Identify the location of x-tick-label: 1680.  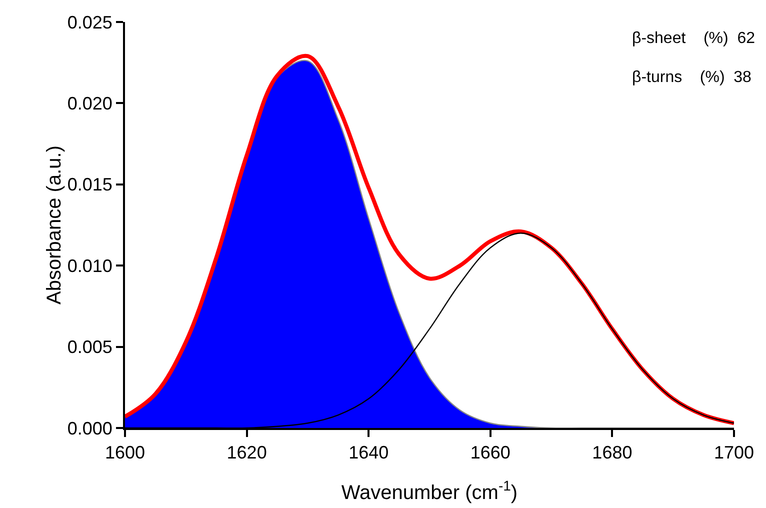
(612, 452).